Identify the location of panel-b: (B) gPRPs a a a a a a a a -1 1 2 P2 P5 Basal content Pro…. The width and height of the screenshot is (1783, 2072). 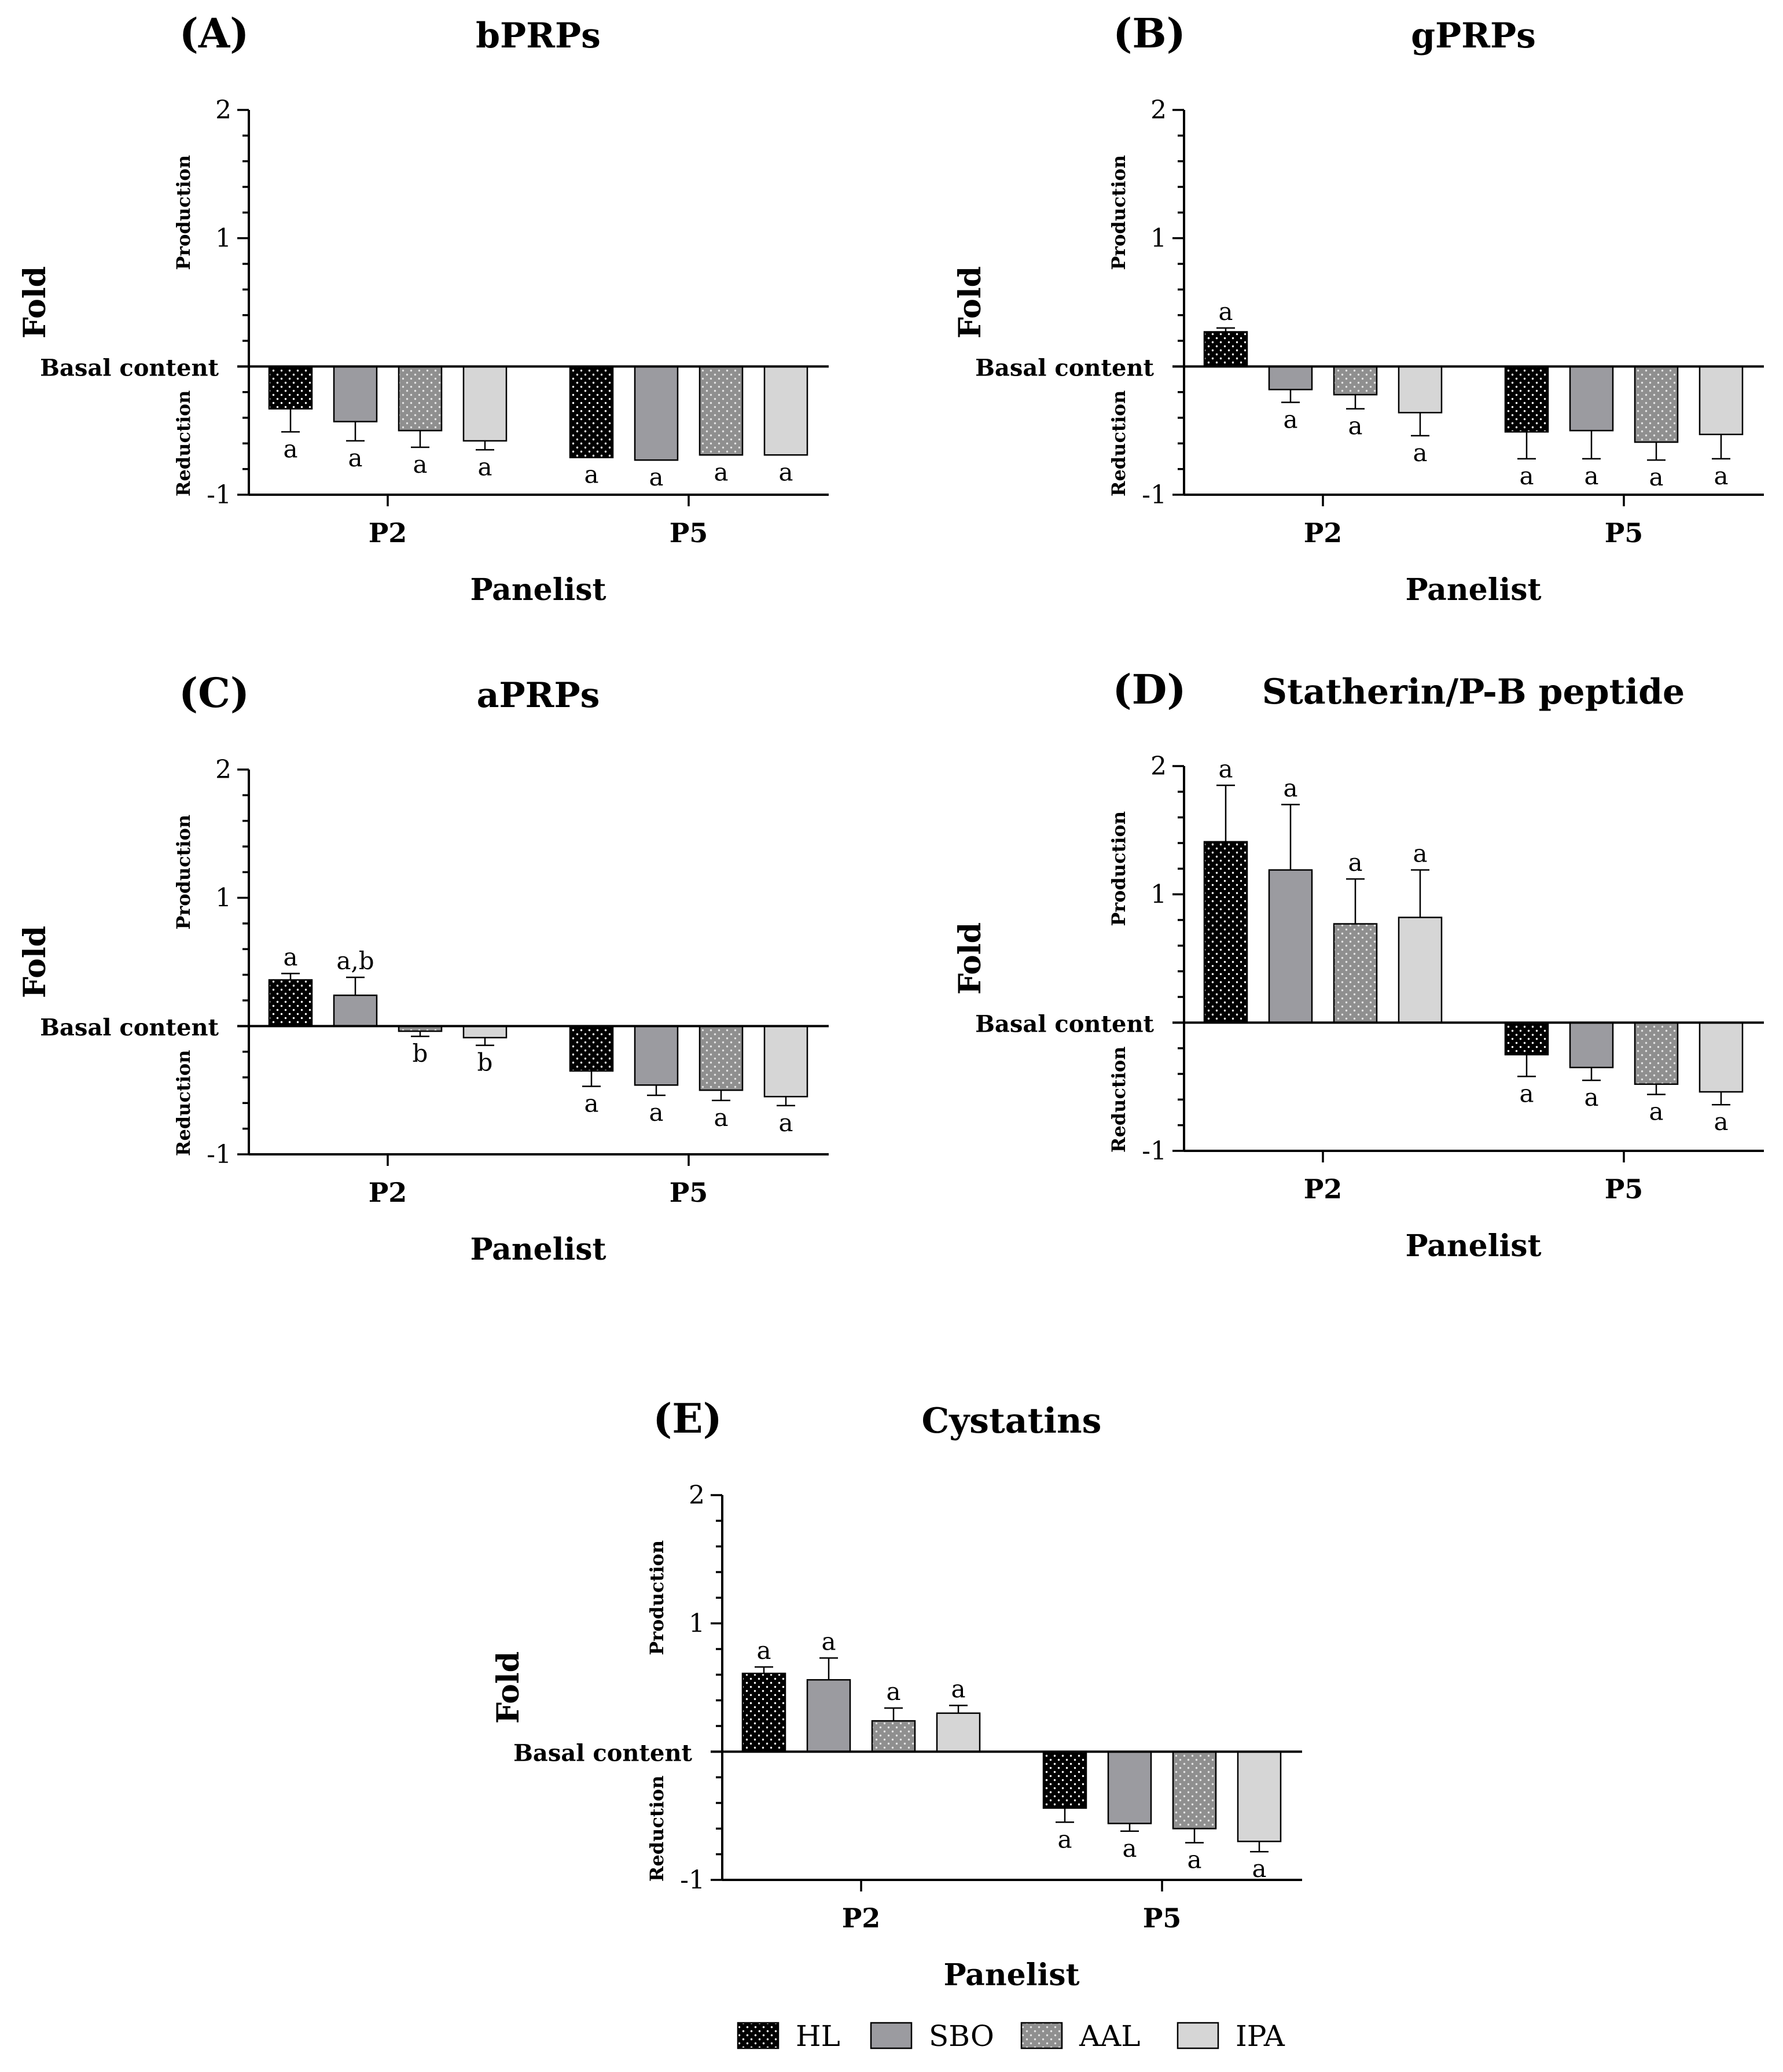
(1358, 309).